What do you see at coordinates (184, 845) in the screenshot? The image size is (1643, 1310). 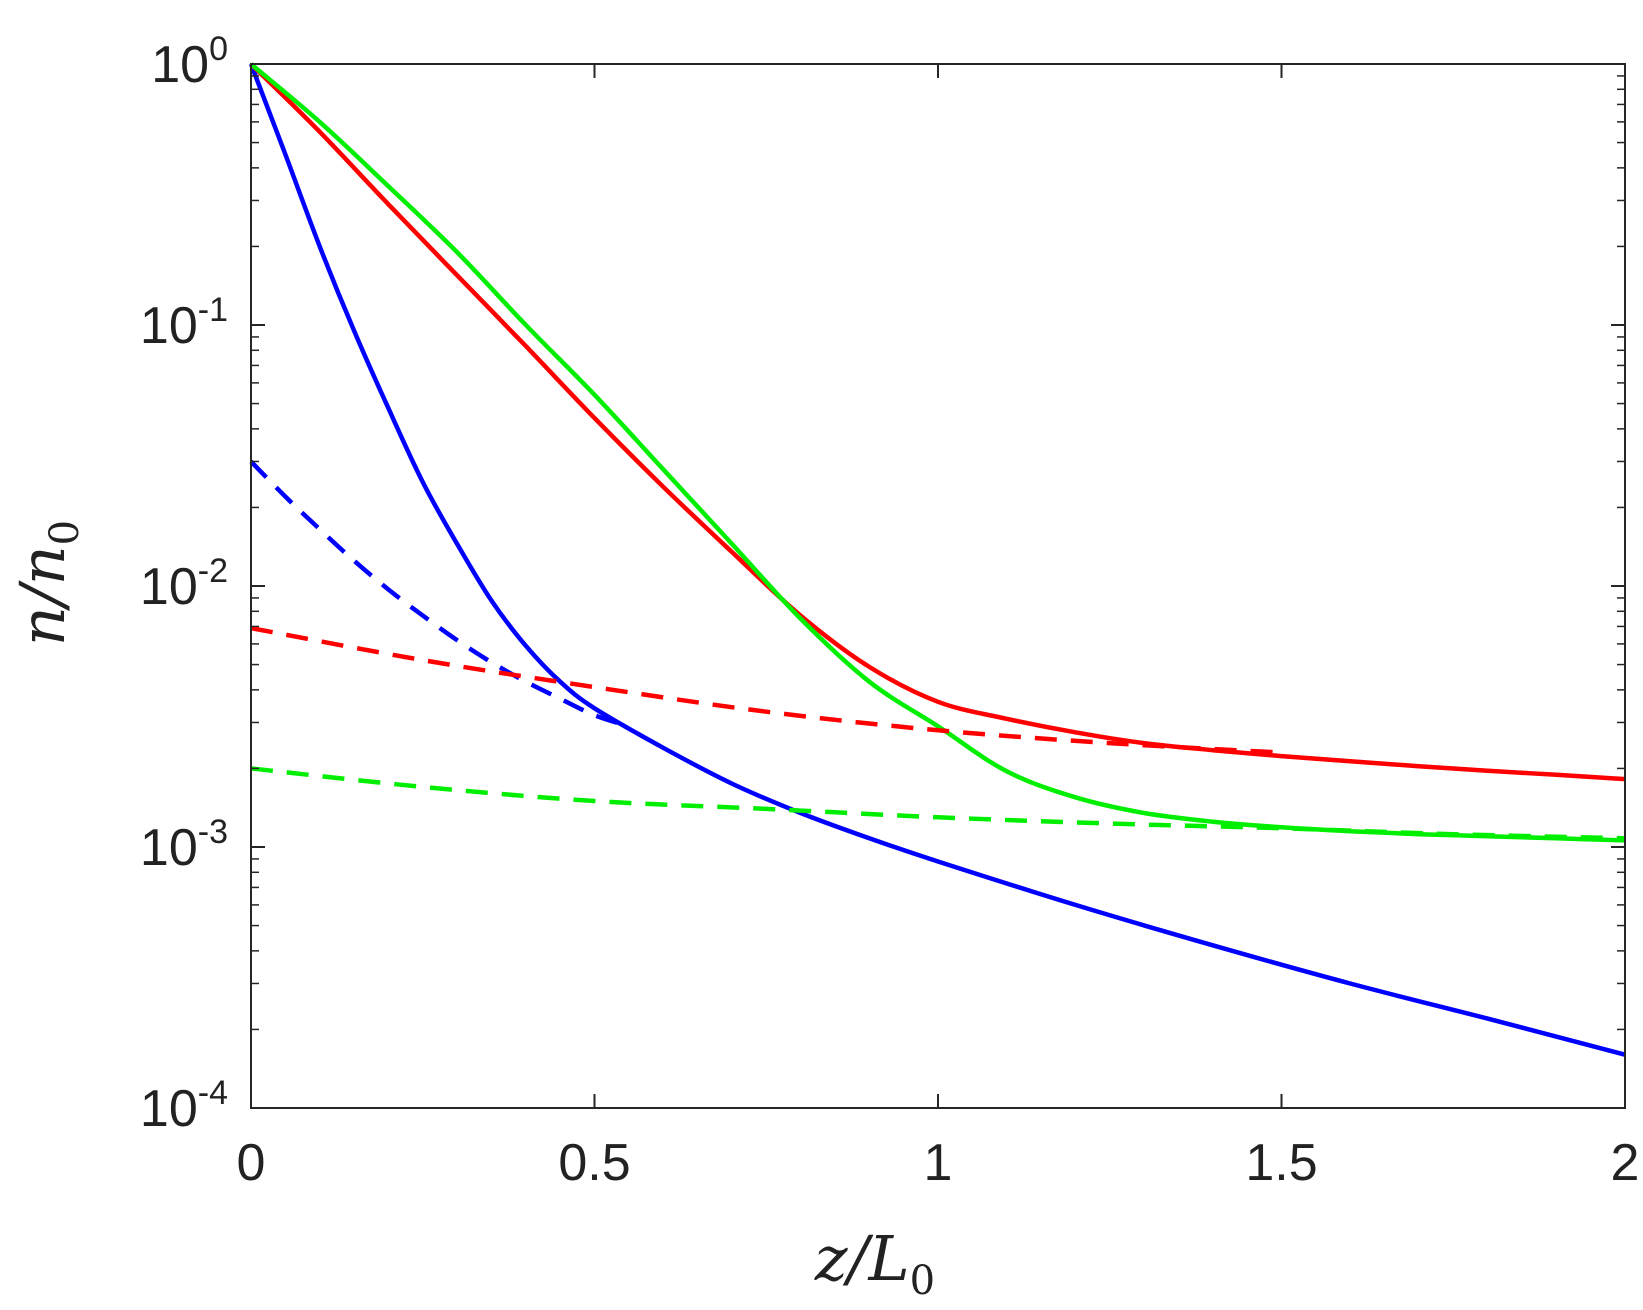 I see `y-tick-label: 10⁻³` at bounding box center [184, 845].